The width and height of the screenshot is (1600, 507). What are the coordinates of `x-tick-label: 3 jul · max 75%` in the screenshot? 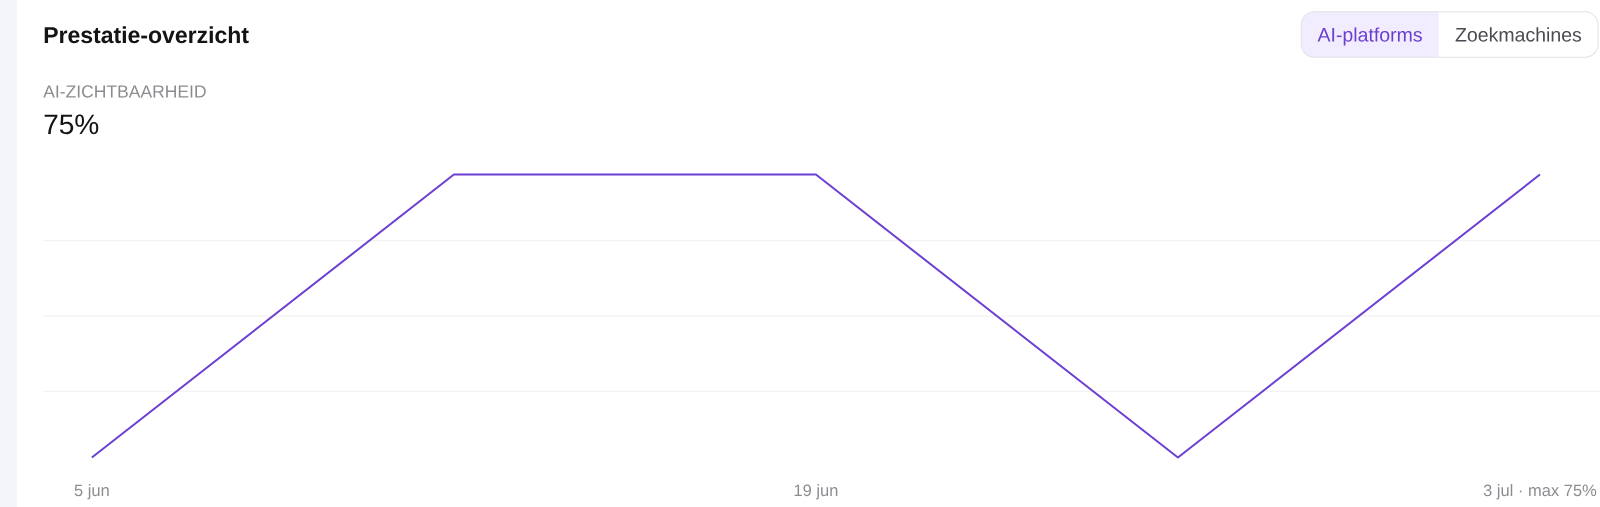 It's located at (1540, 492).